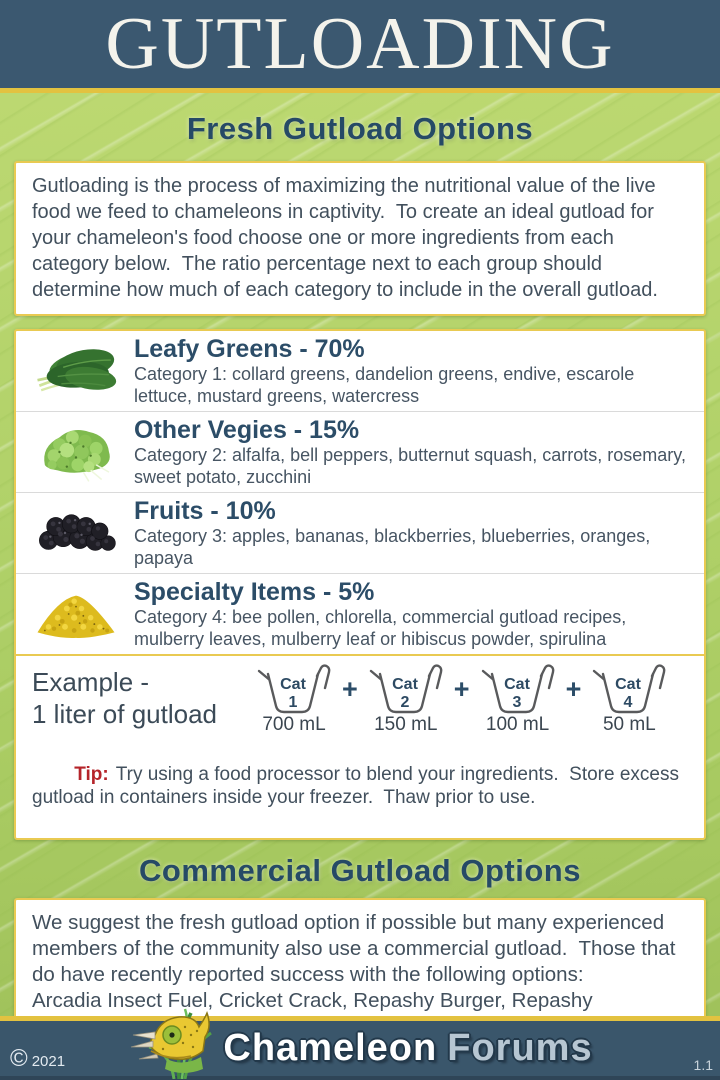 This screenshot has height=1080, width=720. I want to click on measuring-cup-2: Cat 2 150 mL, so click(406, 698).